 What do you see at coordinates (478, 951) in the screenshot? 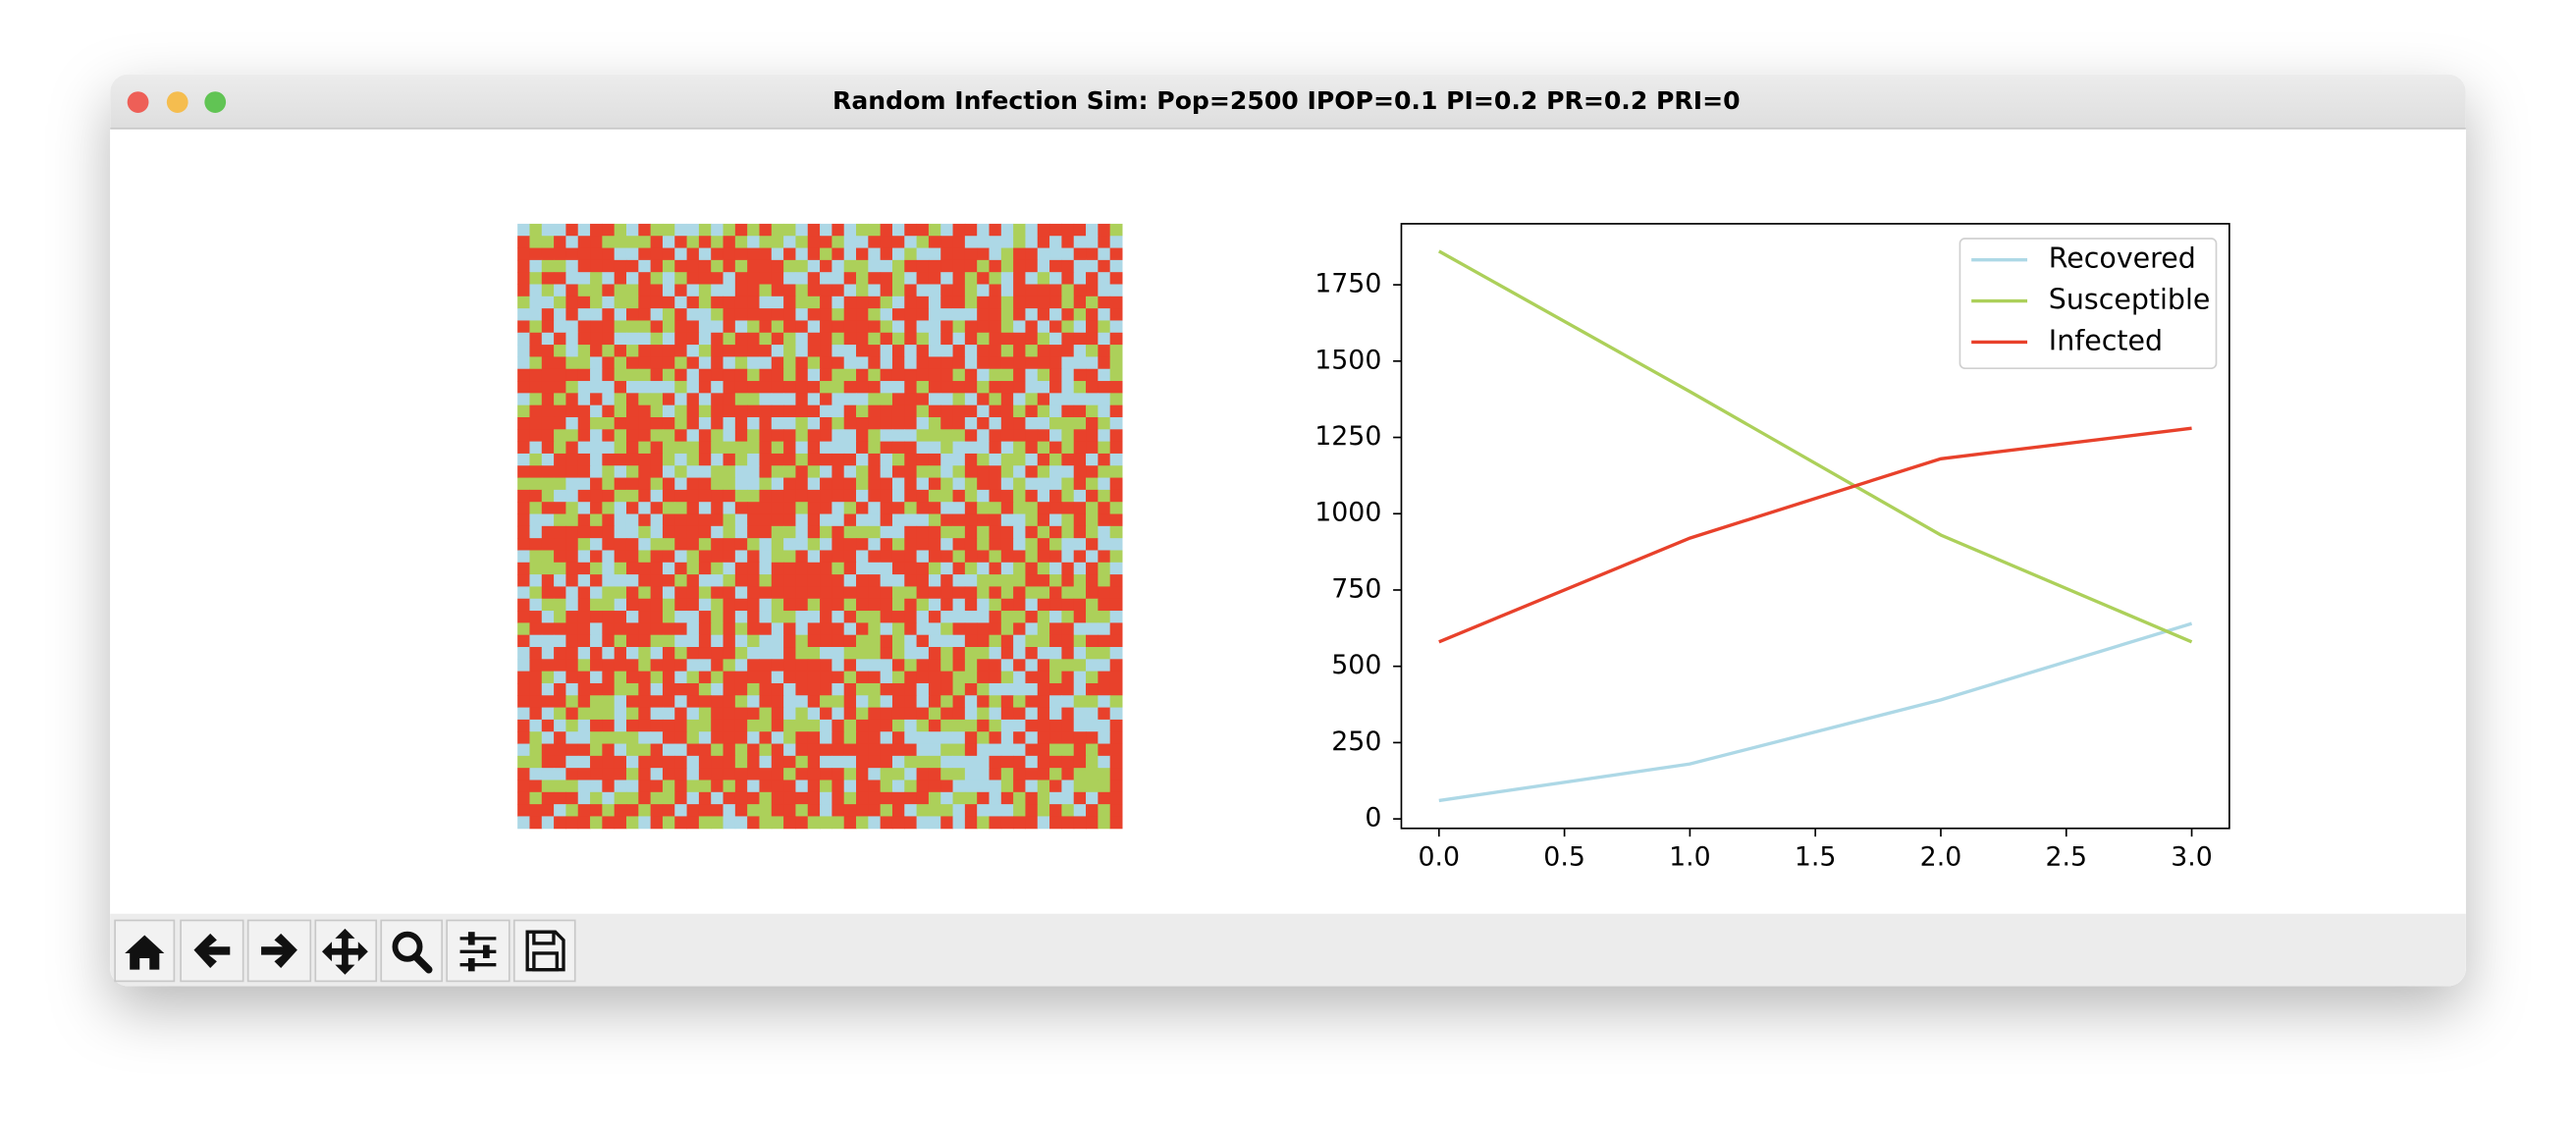
I see `configure-button` at bounding box center [478, 951].